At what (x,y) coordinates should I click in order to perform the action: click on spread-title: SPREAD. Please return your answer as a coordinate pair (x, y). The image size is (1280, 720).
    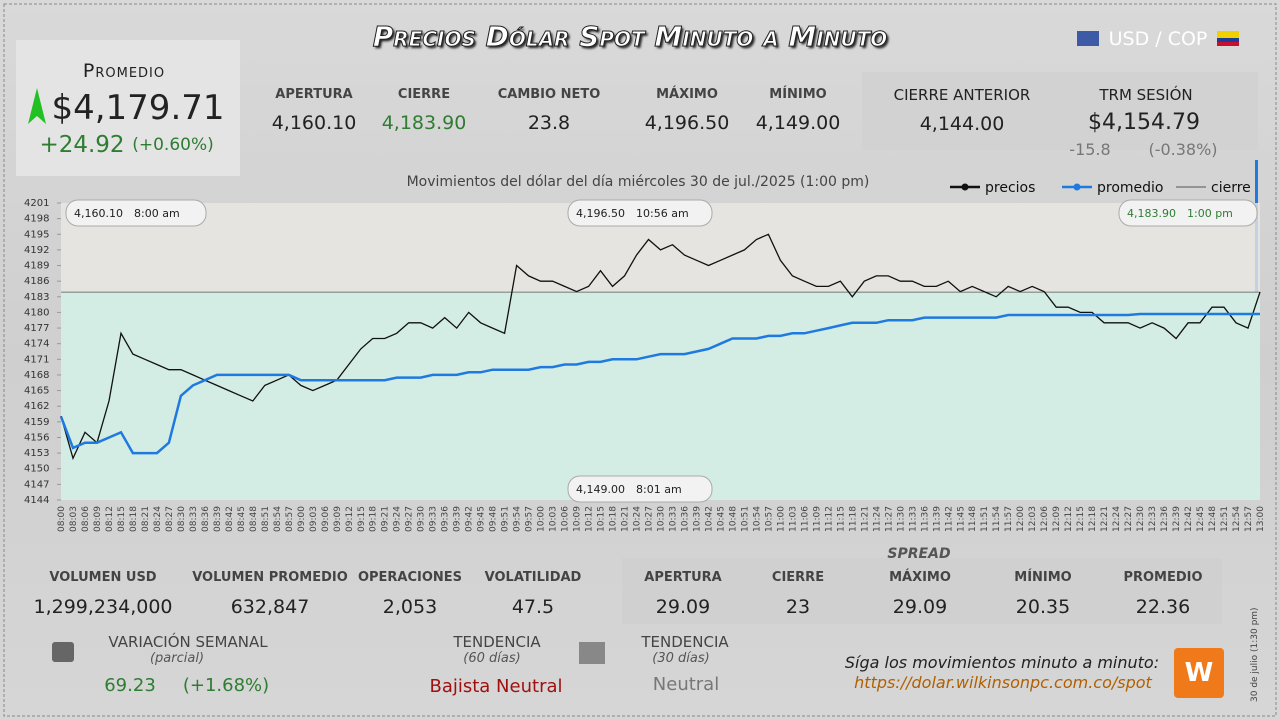
    Looking at the image, I should click on (919, 554).